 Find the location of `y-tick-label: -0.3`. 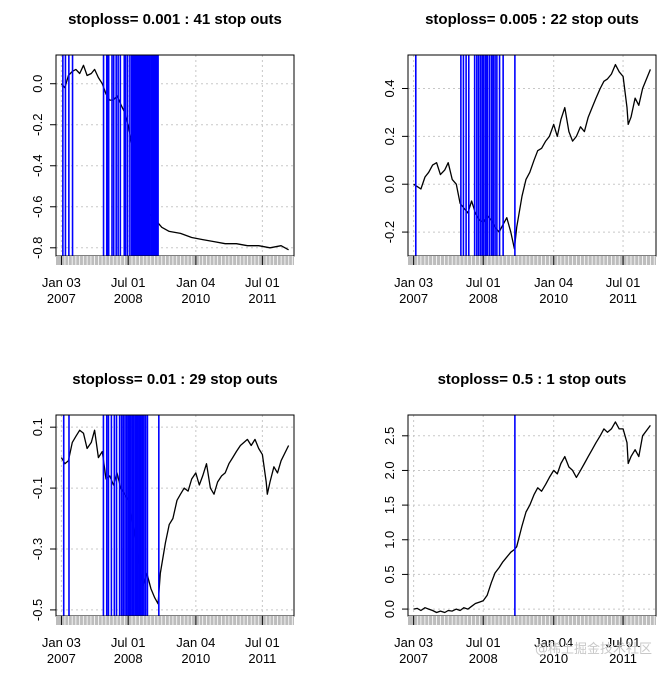

y-tick-label: -0.3 is located at coordinates (37, 549).